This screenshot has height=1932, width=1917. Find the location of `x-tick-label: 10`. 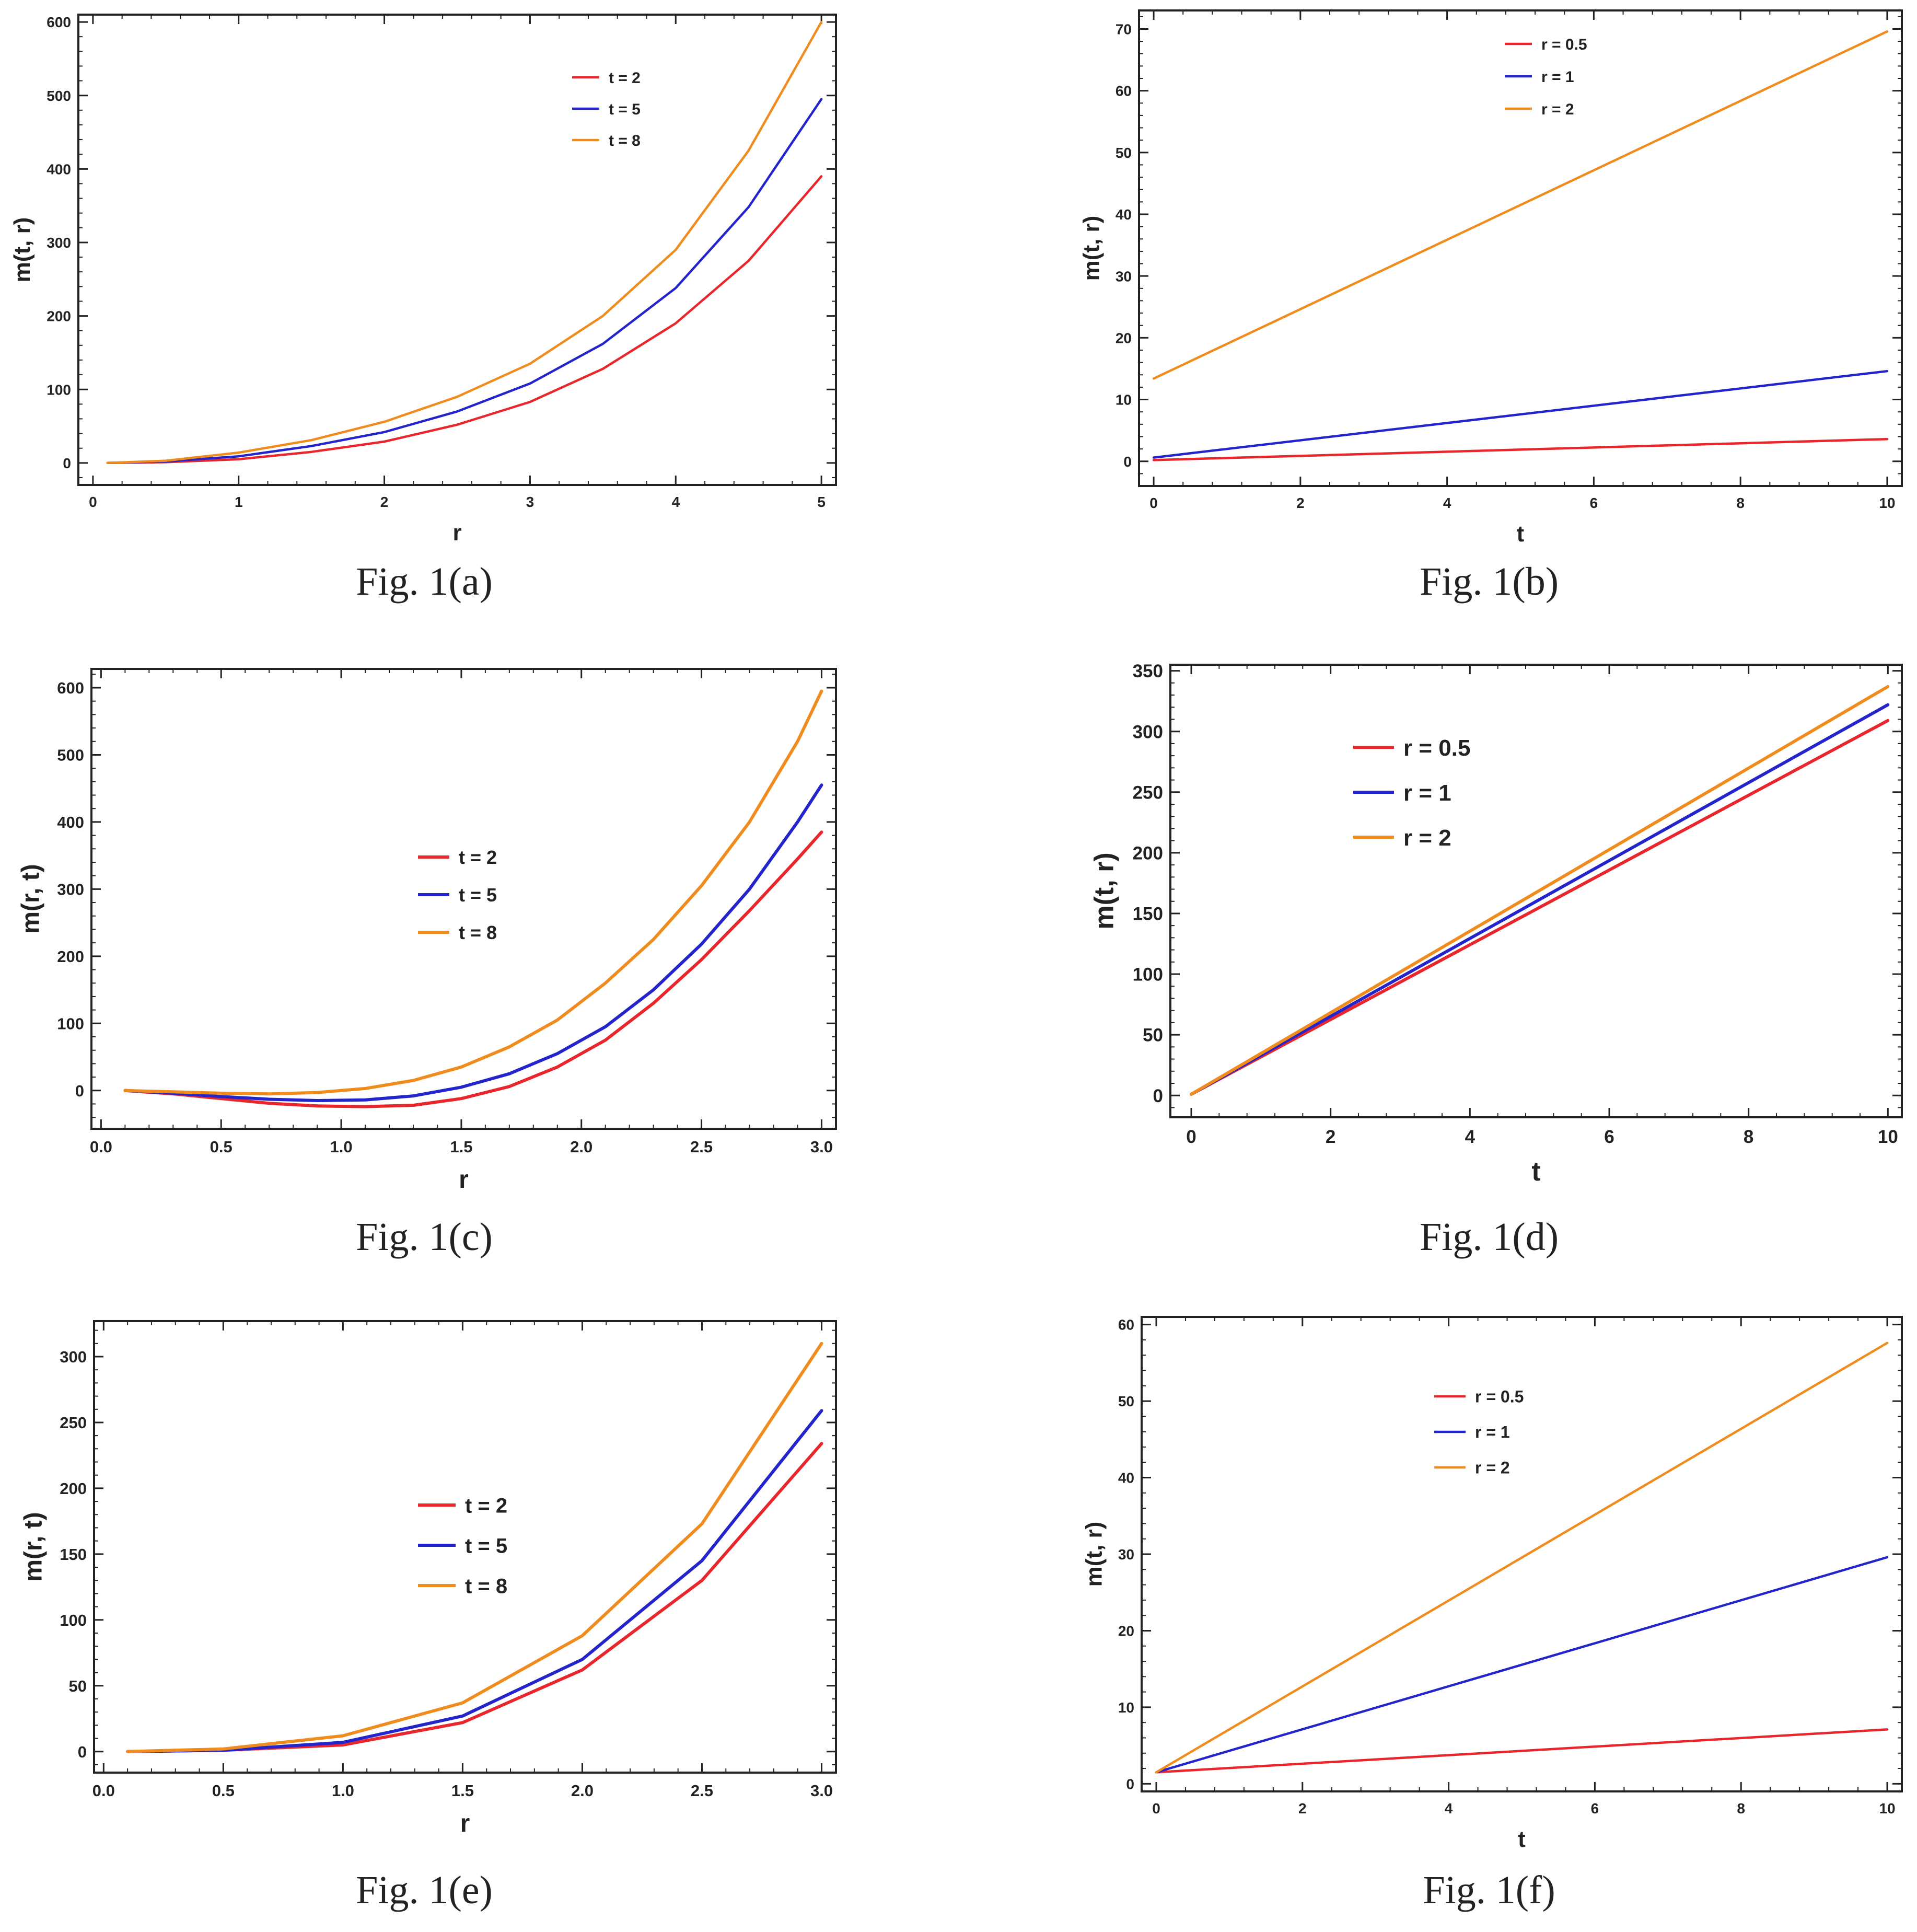

x-tick-label: 10 is located at coordinates (1887, 503).